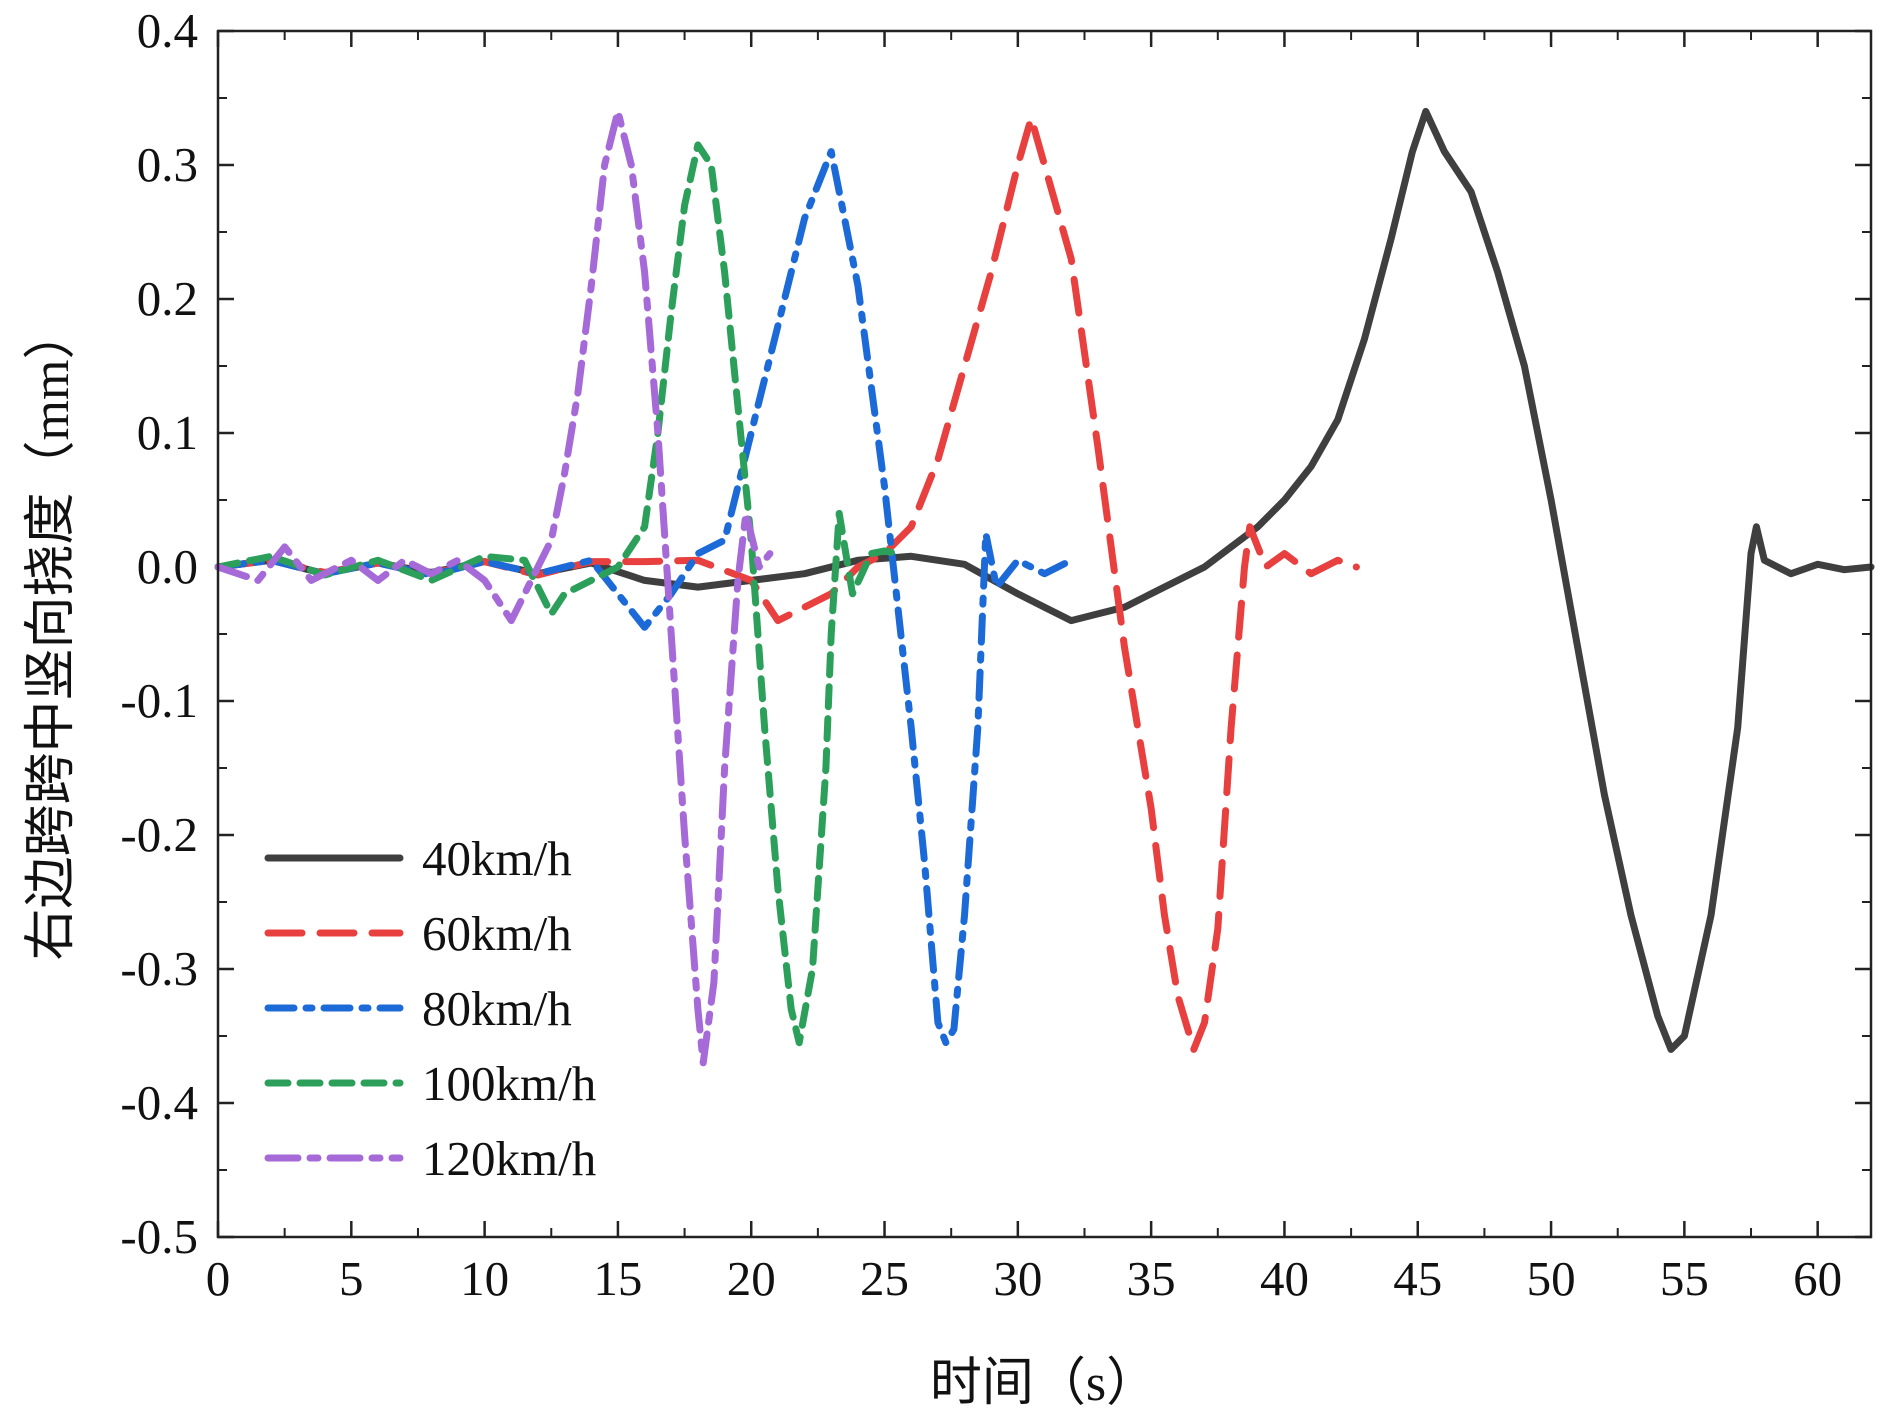 The width and height of the screenshot is (1883, 1412). What do you see at coordinates (497, 858) in the screenshot?
I see `legend-label: 40km/h` at bounding box center [497, 858].